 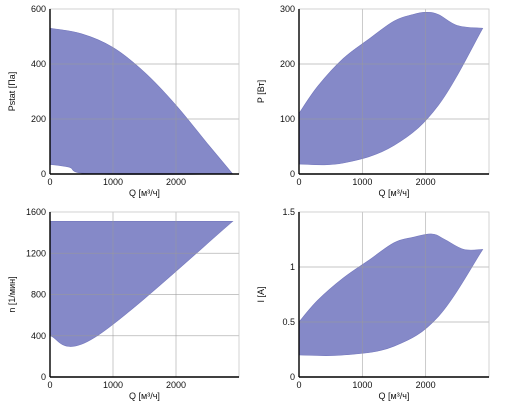 What do you see at coordinates (38, 295) in the screenshot?
I see `y-tick-label: 800` at bounding box center [38, 295].